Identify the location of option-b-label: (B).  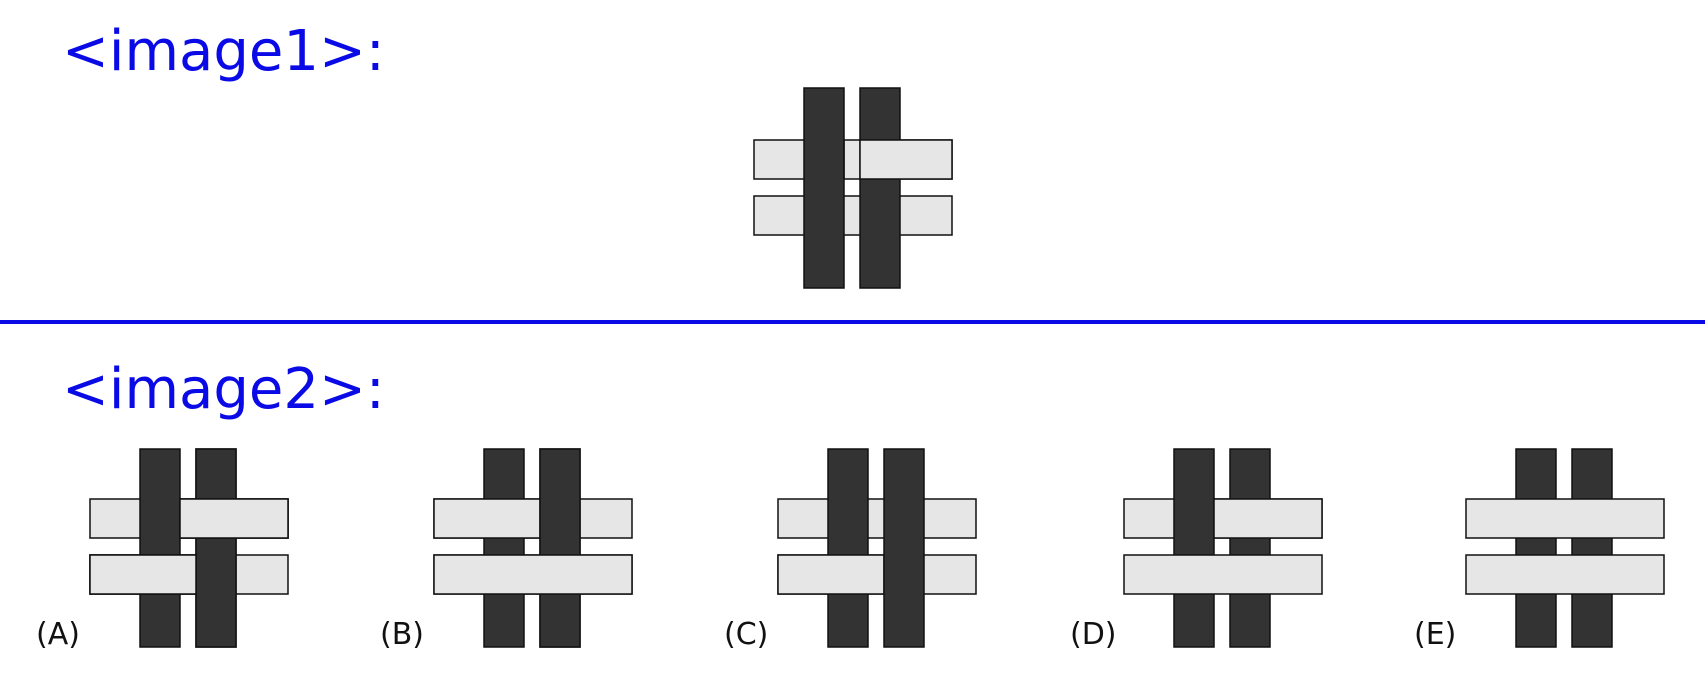
(402, 634).